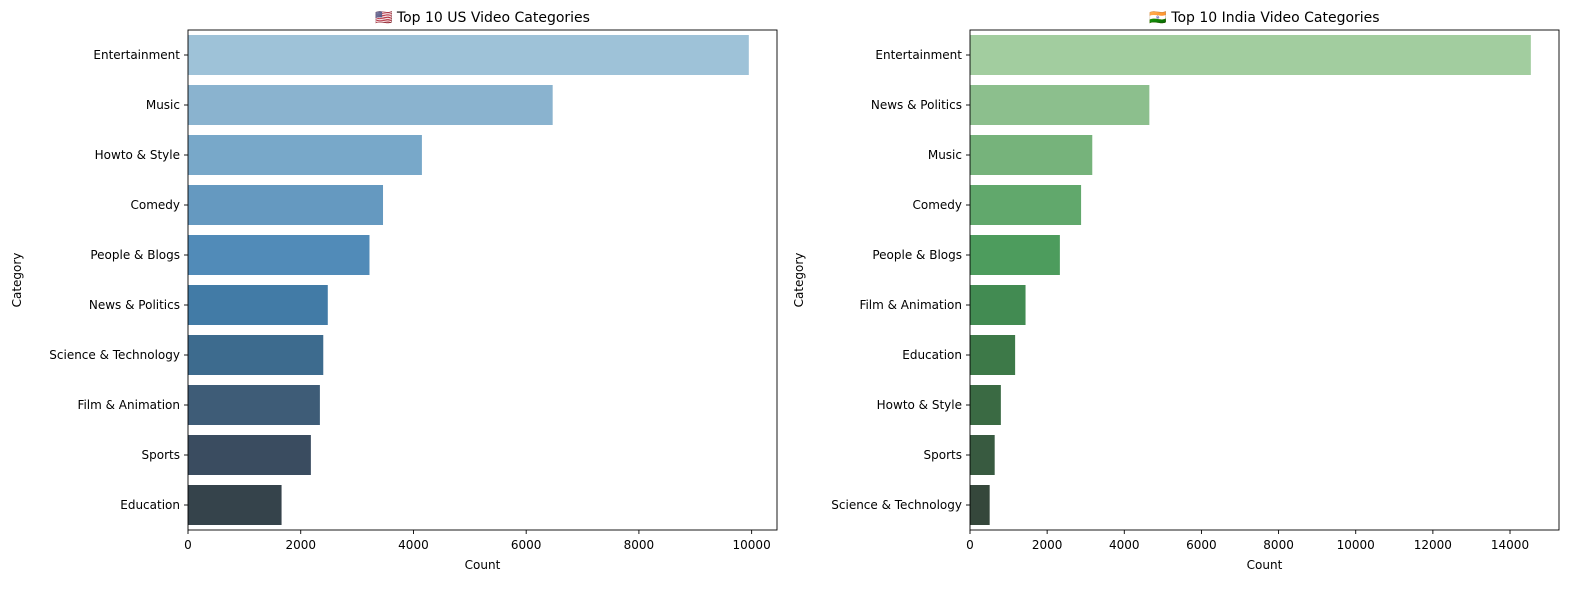  I want to click on us-category-label: Howto & Style, so click(137, 155).